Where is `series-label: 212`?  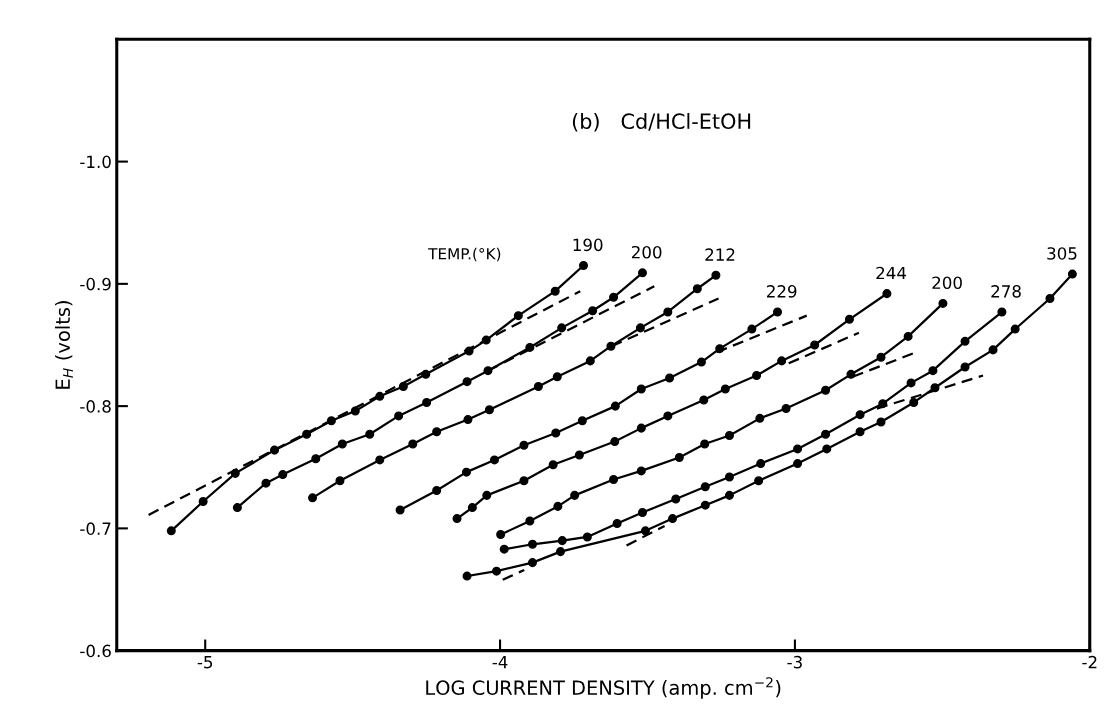
series-label: 212 is located at coordinates (720, 254).